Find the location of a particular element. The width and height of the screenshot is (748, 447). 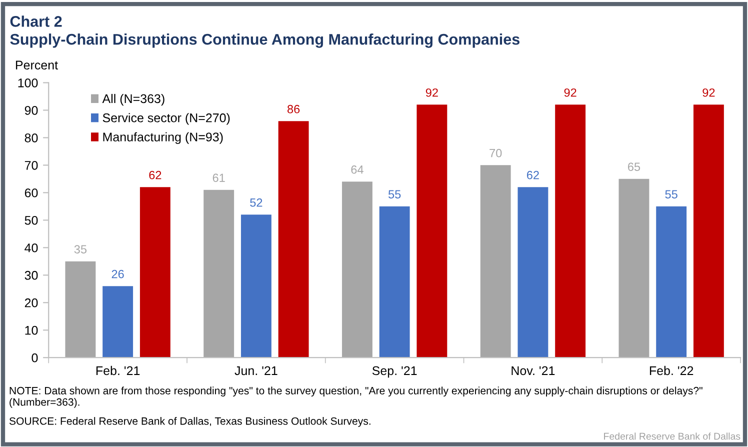

y-axis-title: Percent is located at coordinates (37, 65).